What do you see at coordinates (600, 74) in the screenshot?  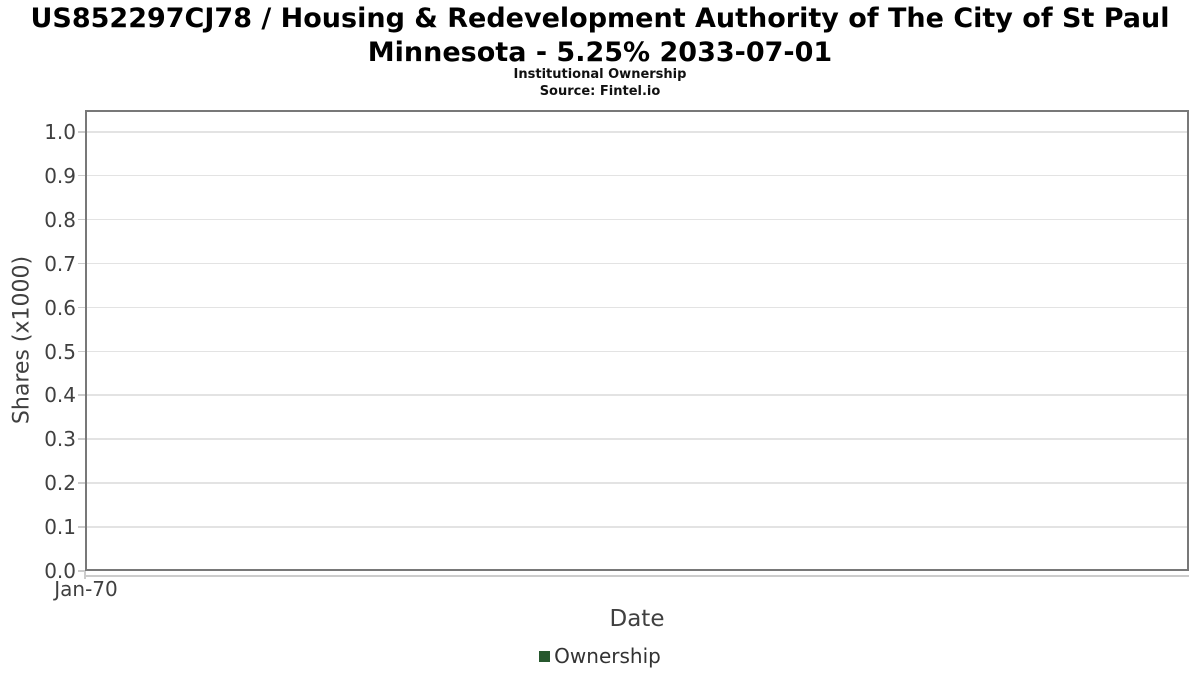 I see `chart-subtitle: Institutional Ownership` at bounding box center [600, 74].